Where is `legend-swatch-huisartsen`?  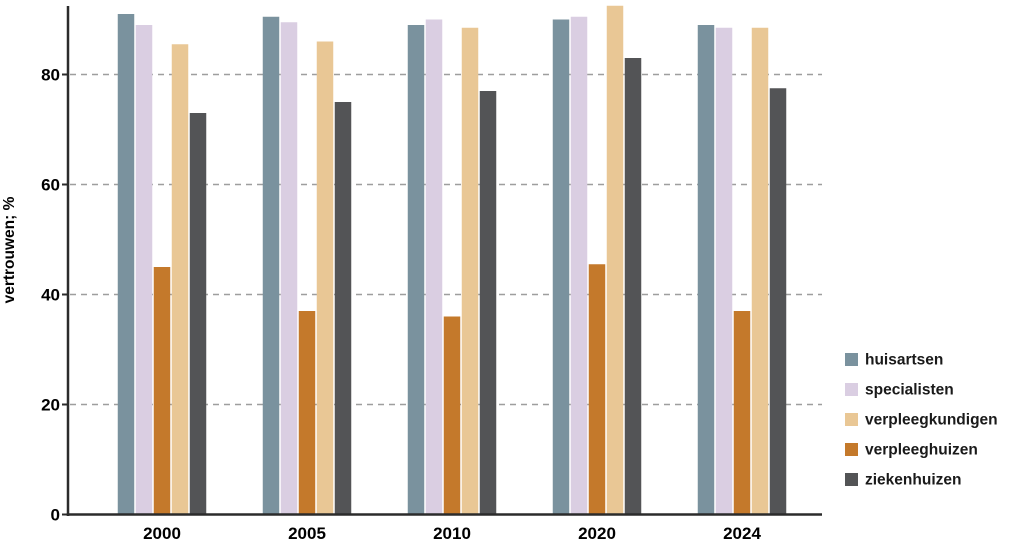 legend-swatch-huisartsen is located at coordinates (851, 359).